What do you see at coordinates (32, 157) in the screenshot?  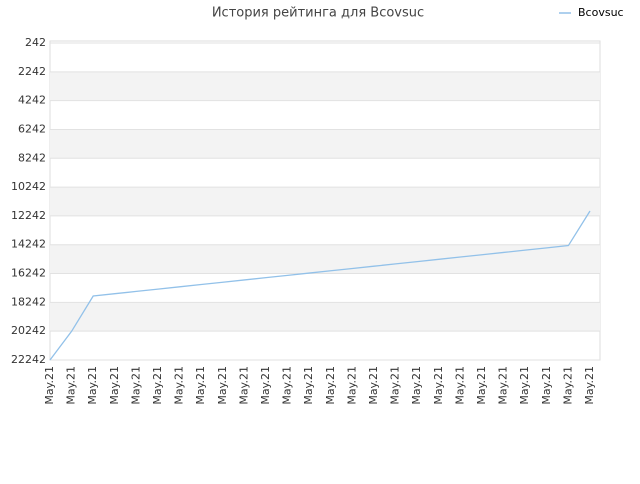 I see `y-tick-label: 8242` at bounding box center [32, 157].